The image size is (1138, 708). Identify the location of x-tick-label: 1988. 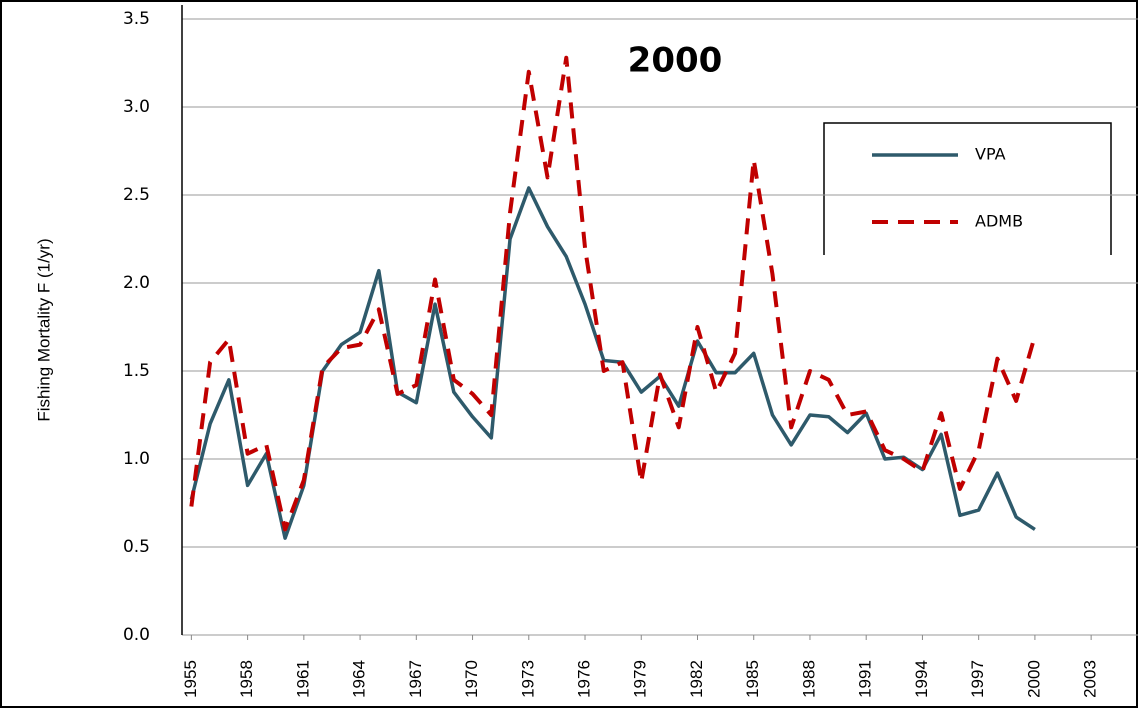
(808, 679).